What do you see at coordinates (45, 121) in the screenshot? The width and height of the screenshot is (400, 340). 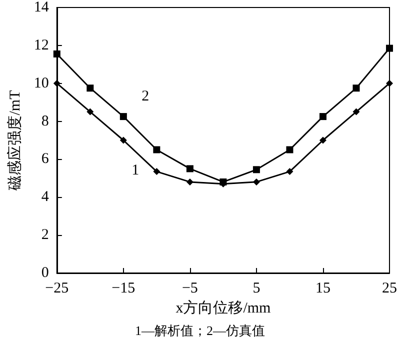 I see `y-tick-label: 8` at bounding box center [45, 121].